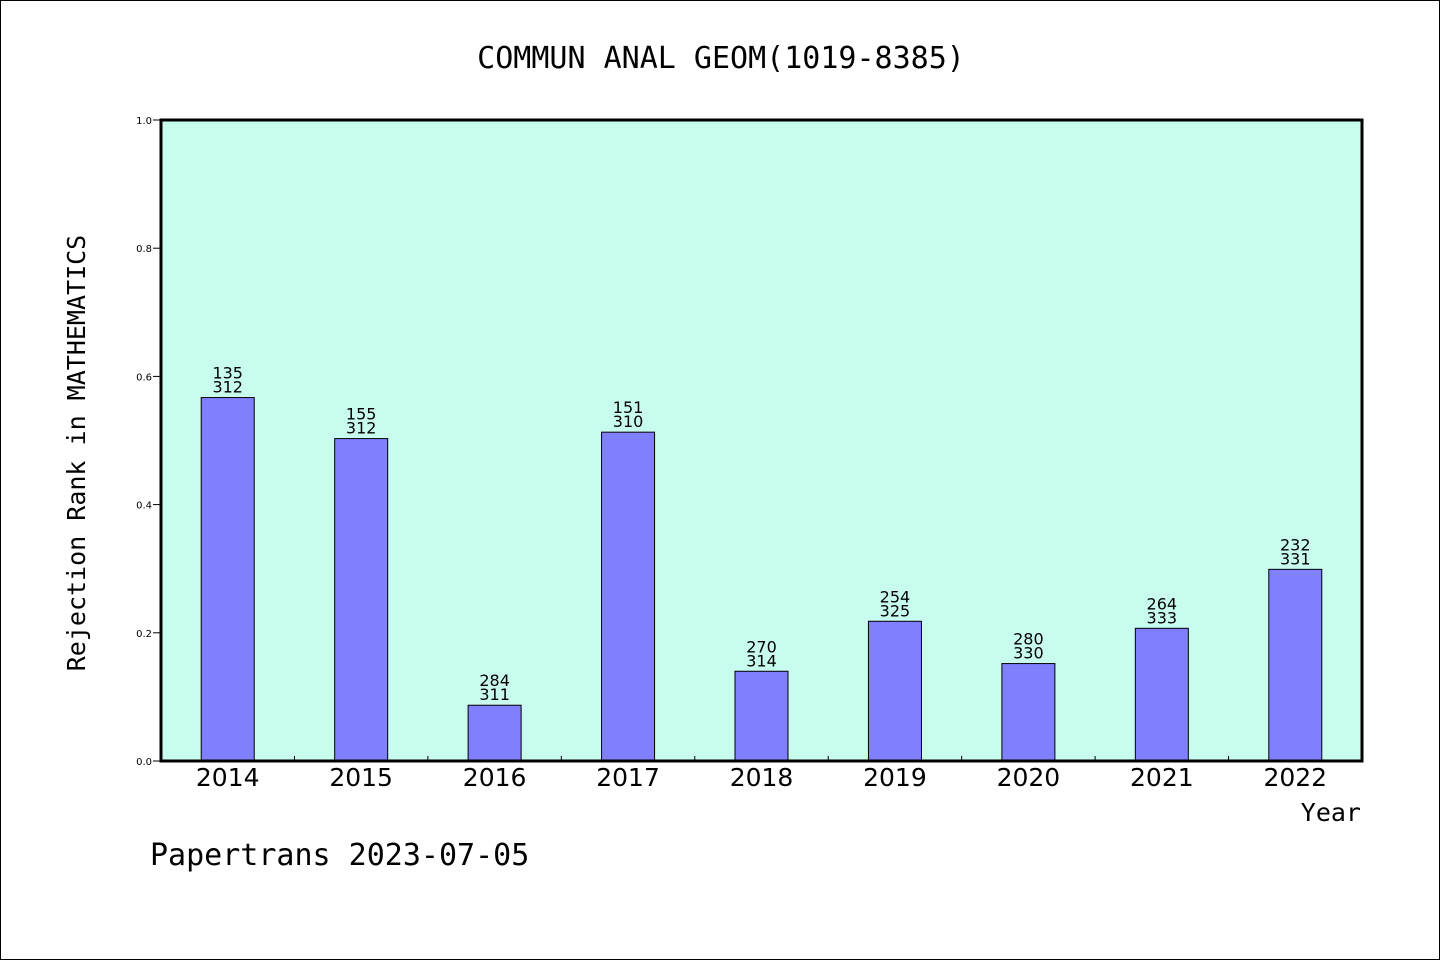 The image size is (1440, 960). What do you see at coordinates (227, 373) in the screenshot?
I see `bar-label-top-2014: 135` at bounding box center [227, 373].